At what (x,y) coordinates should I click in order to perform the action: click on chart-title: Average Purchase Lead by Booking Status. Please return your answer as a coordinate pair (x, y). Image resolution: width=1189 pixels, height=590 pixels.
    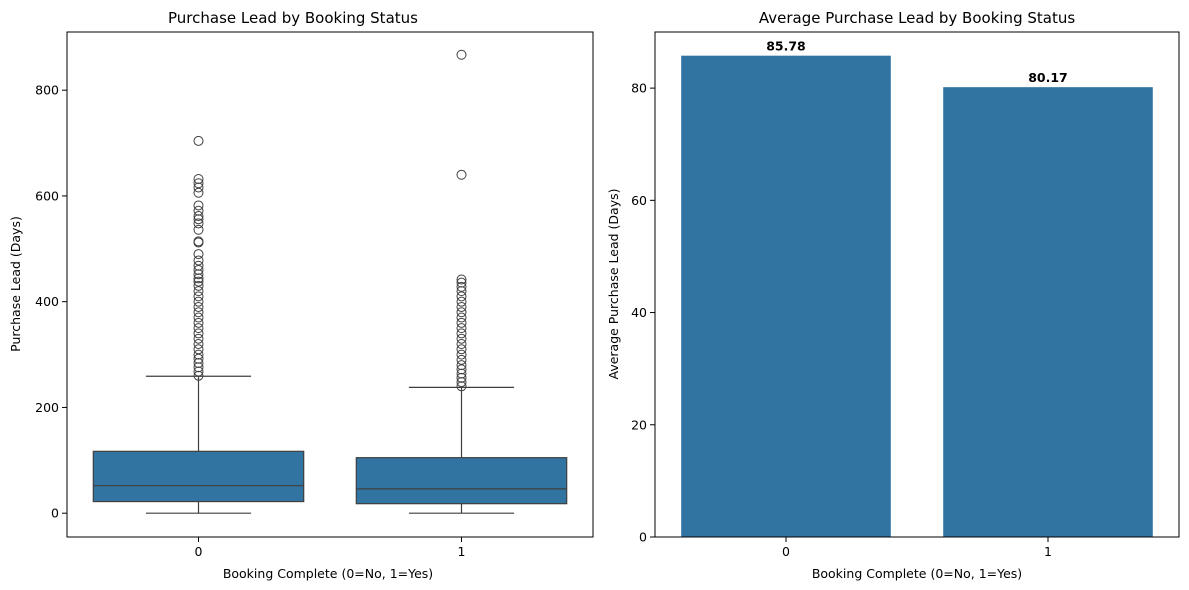
    Looking at the image, I should click on (917, 18).